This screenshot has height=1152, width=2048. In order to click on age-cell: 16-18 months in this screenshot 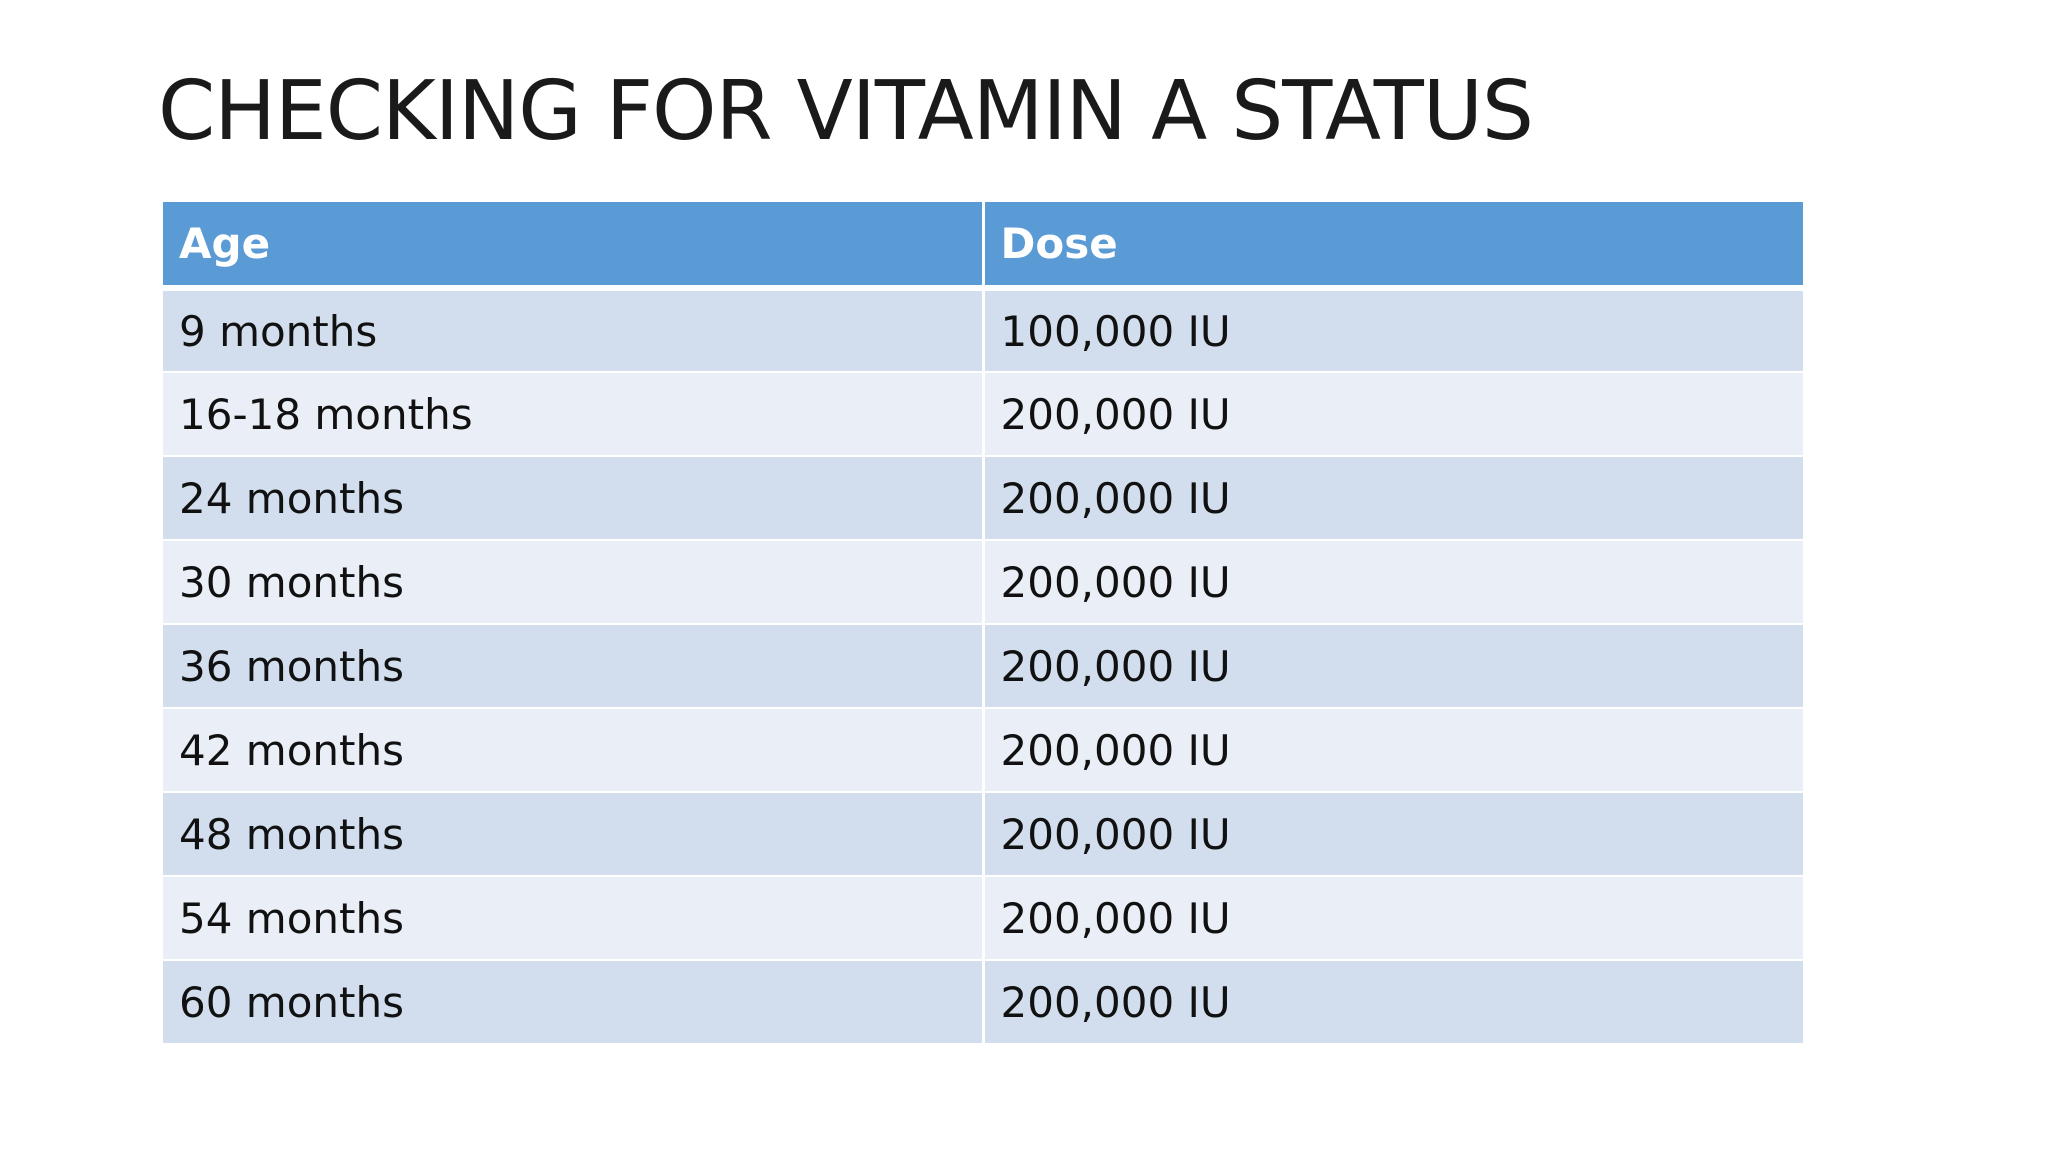, I will do `click(574, 414)`.